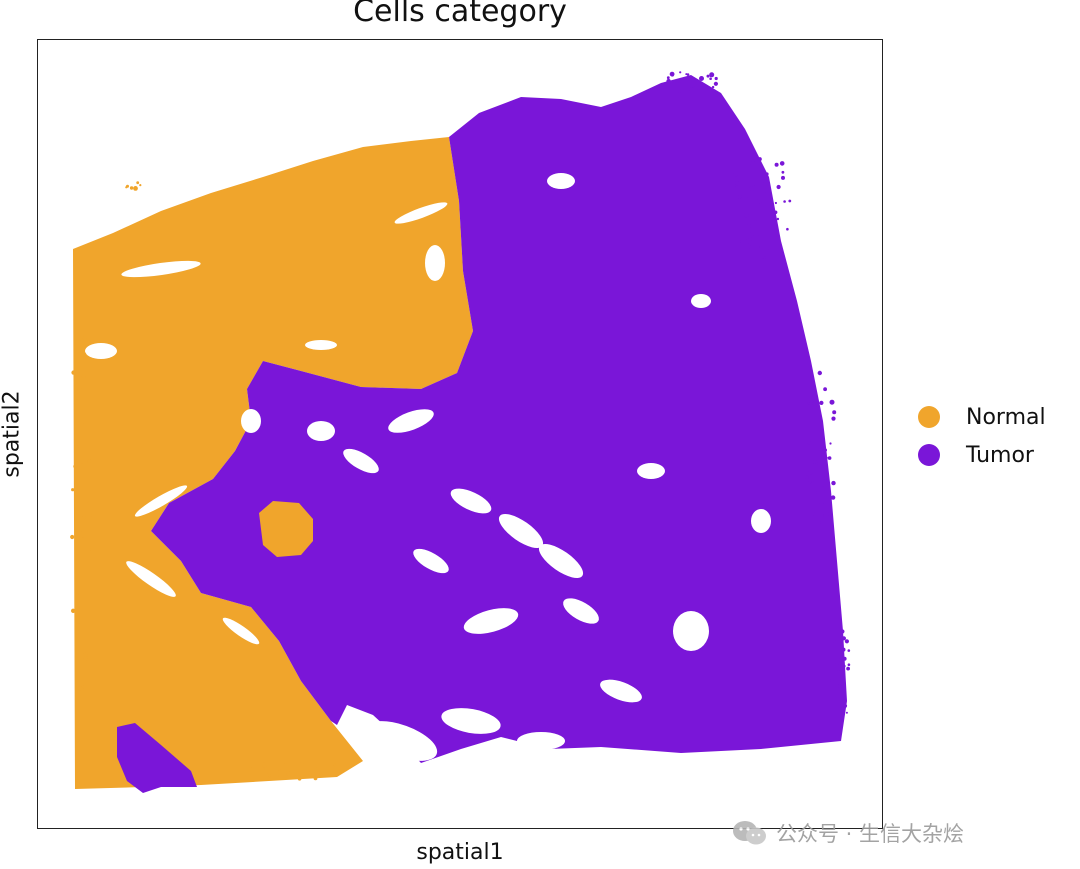 Image resolution: width=1080 pixels, height=869 pixels. Describe the element at coordinates (157, 758) in the screenshot. I see `tumor-patch` at that location.